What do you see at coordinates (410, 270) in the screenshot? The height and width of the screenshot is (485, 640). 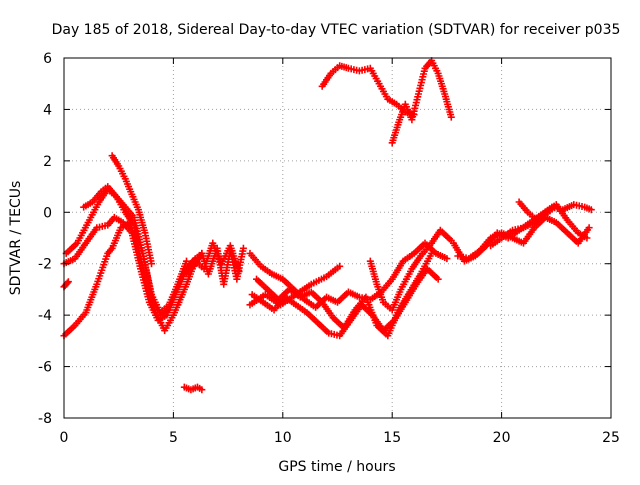 I see `series-track-l` at bounding box center [410, 270].